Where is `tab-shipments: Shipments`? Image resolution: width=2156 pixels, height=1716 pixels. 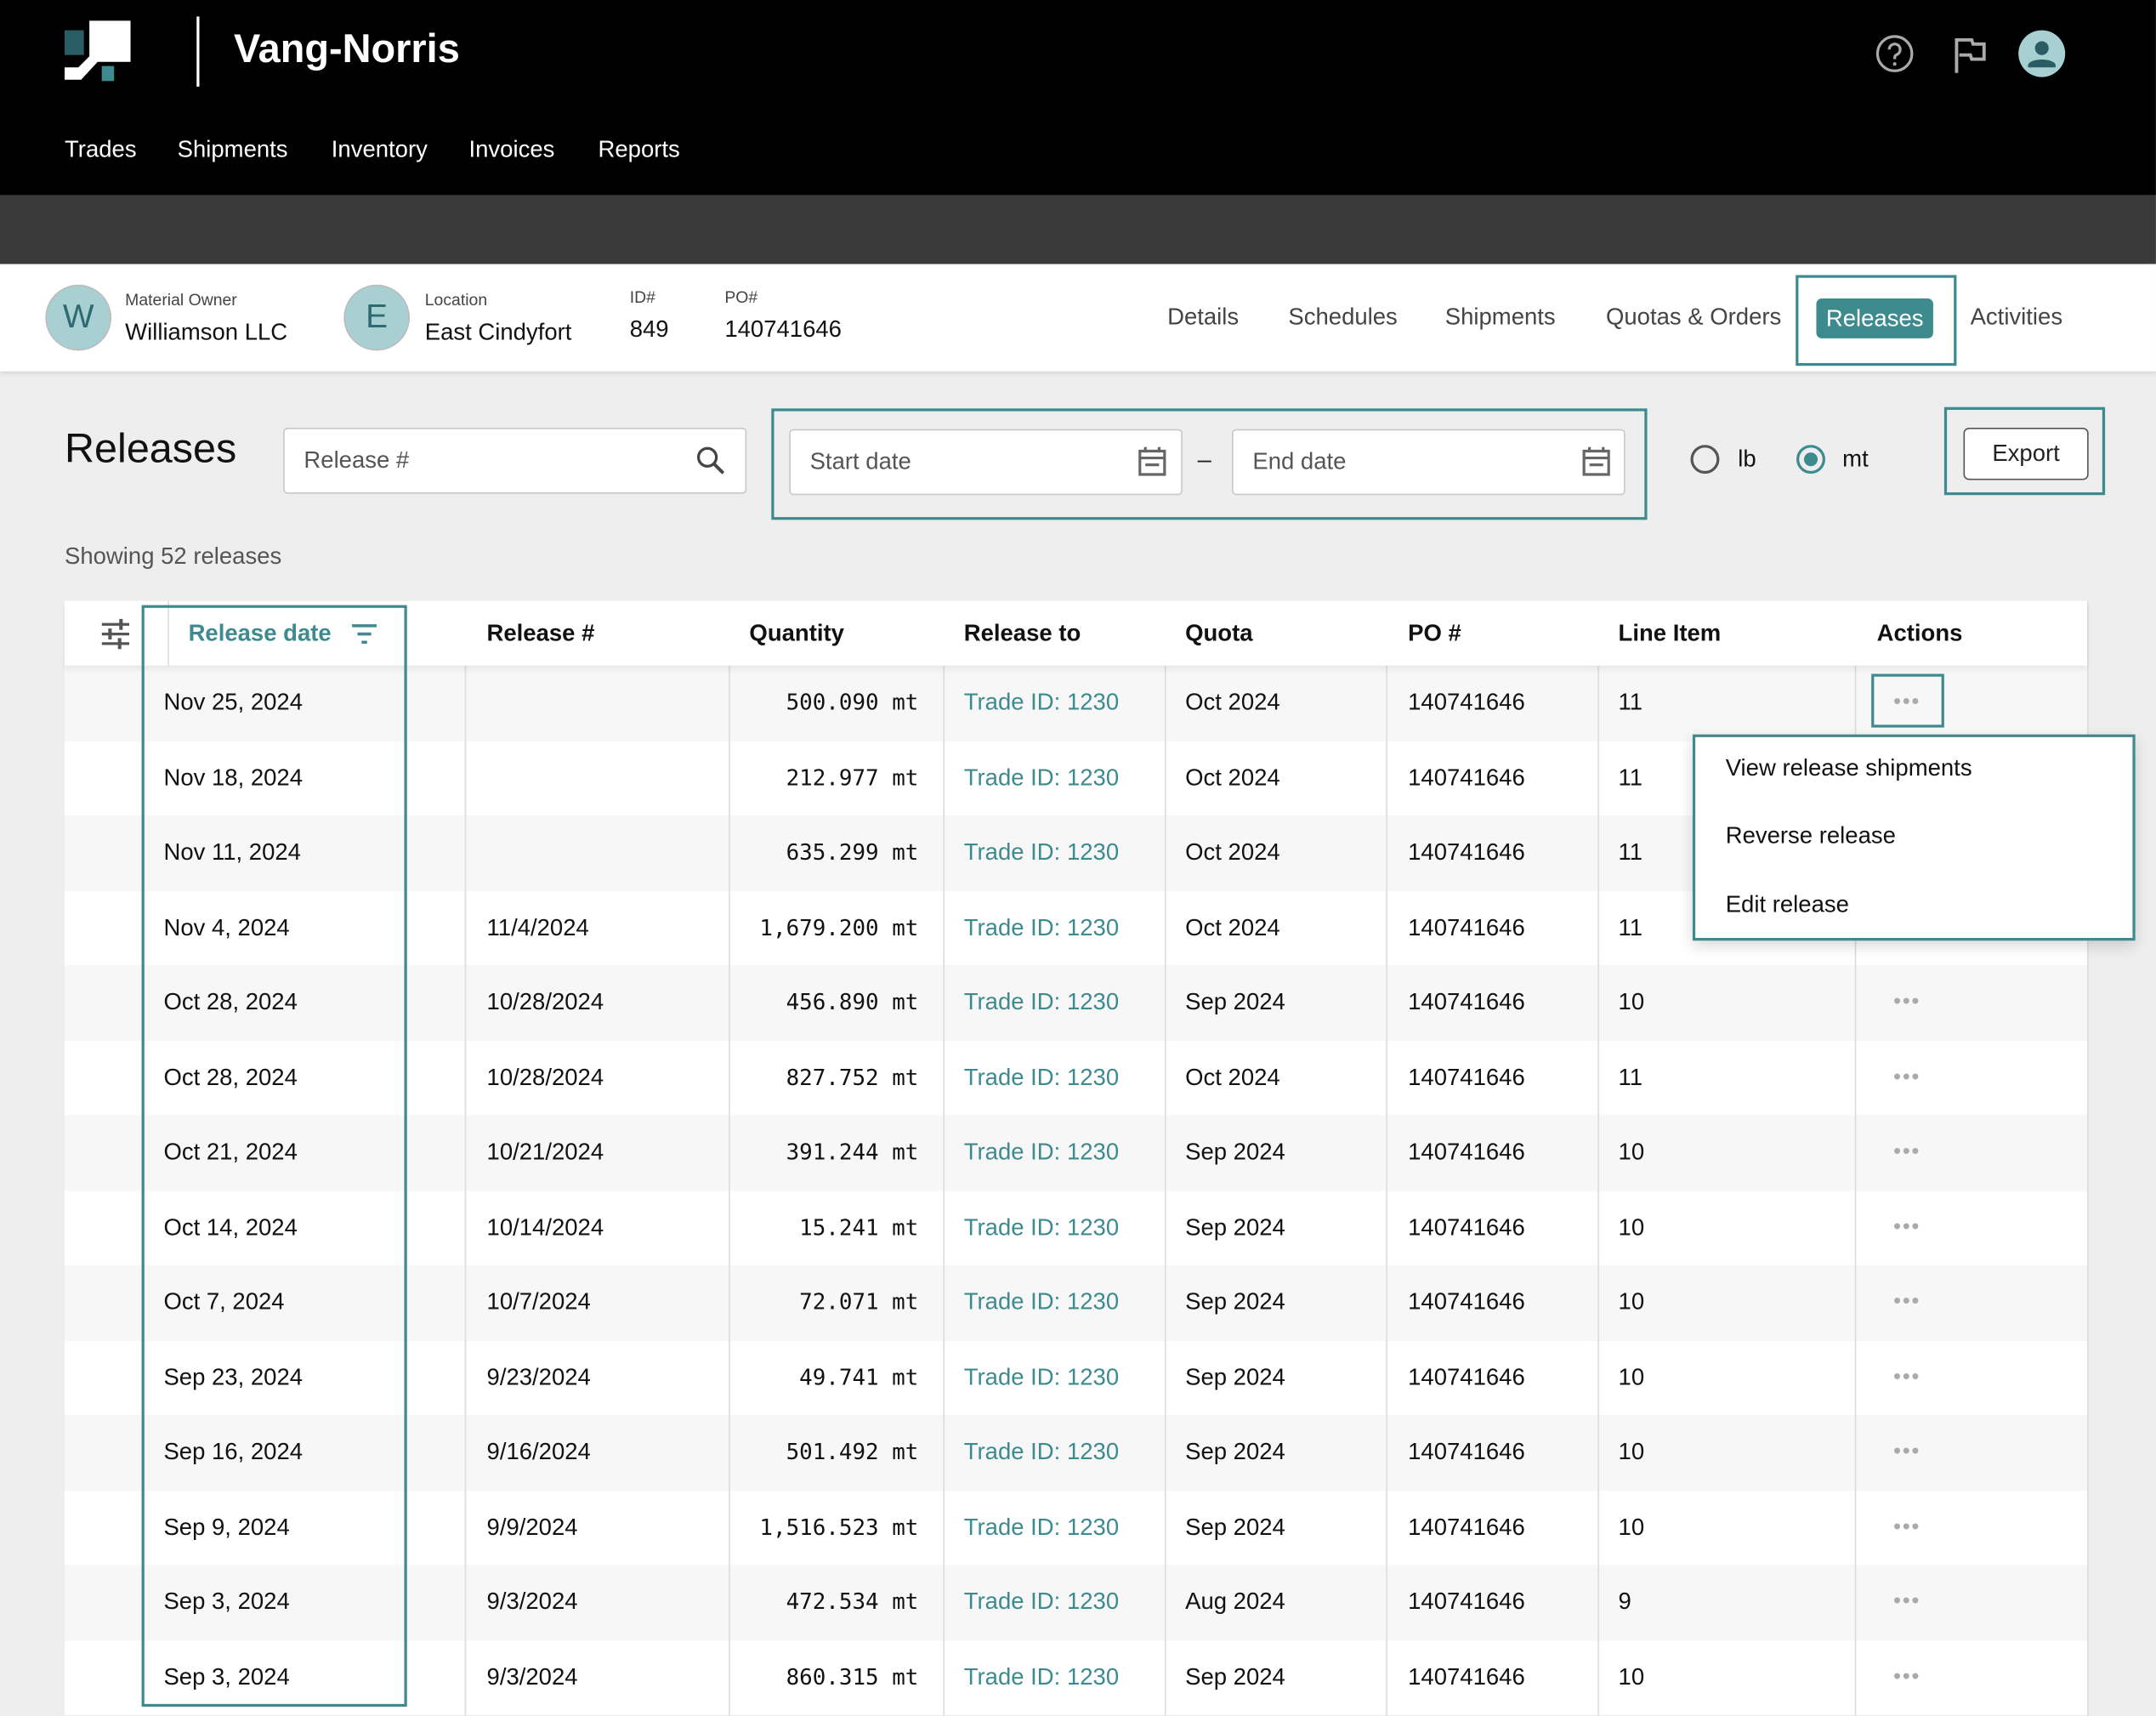
tab-shipments: Shipments is located at coordinates (1500, 317).